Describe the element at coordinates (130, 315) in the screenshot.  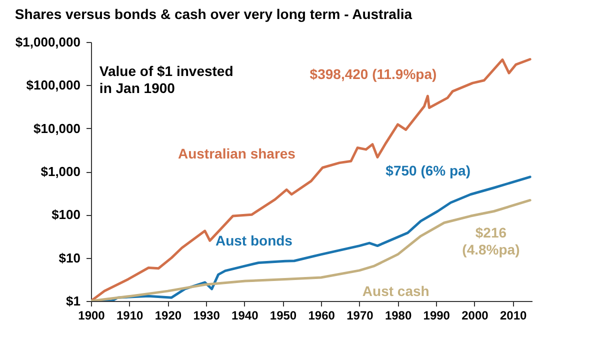
I see `x-tick-label: 1910` at that location.